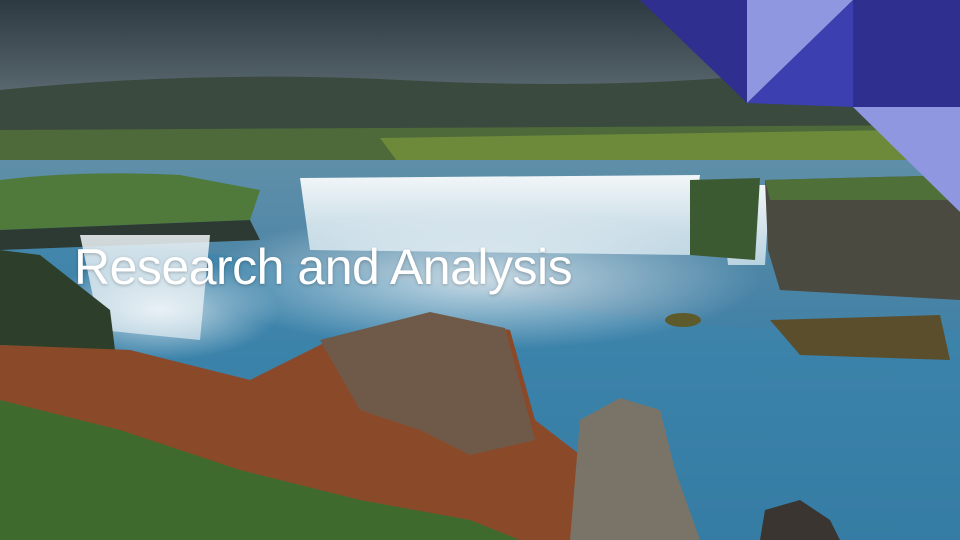  Describe the element at coordinates (800, 106) in the screenshot. I see `corner-geometric-decoration` at that location.